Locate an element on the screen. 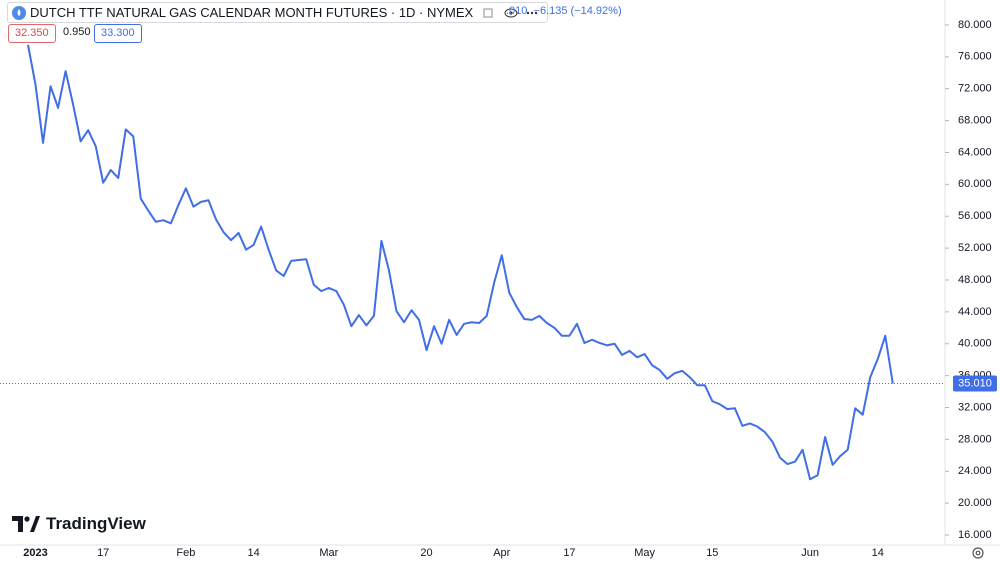  y-tick-label: 52.000 is located at coordinates (975, 248).